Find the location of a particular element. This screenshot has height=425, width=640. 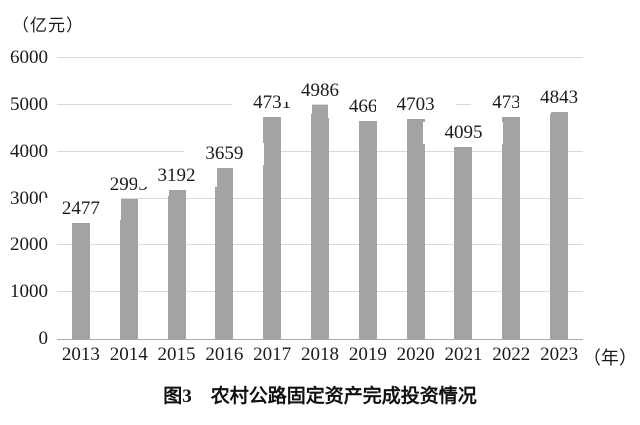

y-tick-label: 3000 is located at coordinates (29, 198).